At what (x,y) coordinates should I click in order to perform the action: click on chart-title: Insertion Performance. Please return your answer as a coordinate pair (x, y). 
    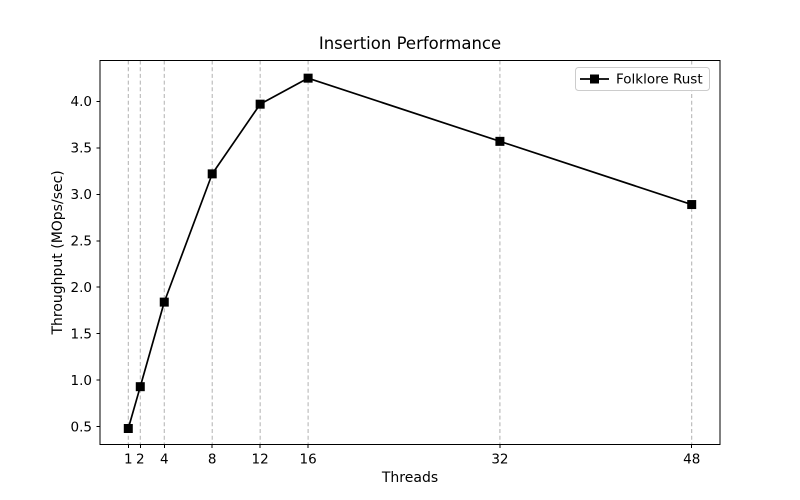
    Looking at the image, I should click on (410, 43).